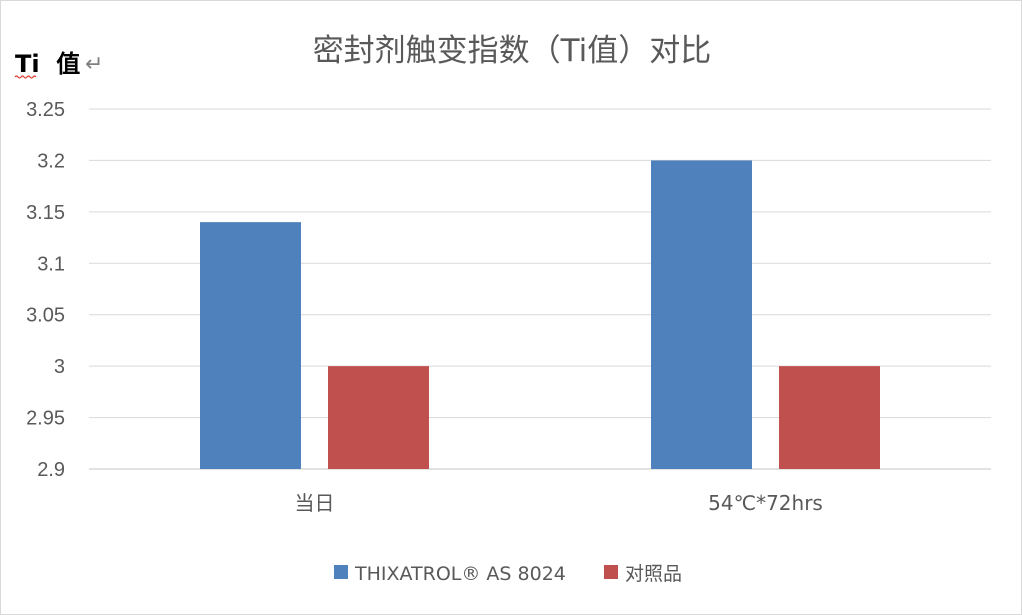 The image size is (1022, 615). What do you see at coordinates (829, 417) in the screenshot?
I see `bar-control-54c-72hrs` at bounding box center [829, 417].